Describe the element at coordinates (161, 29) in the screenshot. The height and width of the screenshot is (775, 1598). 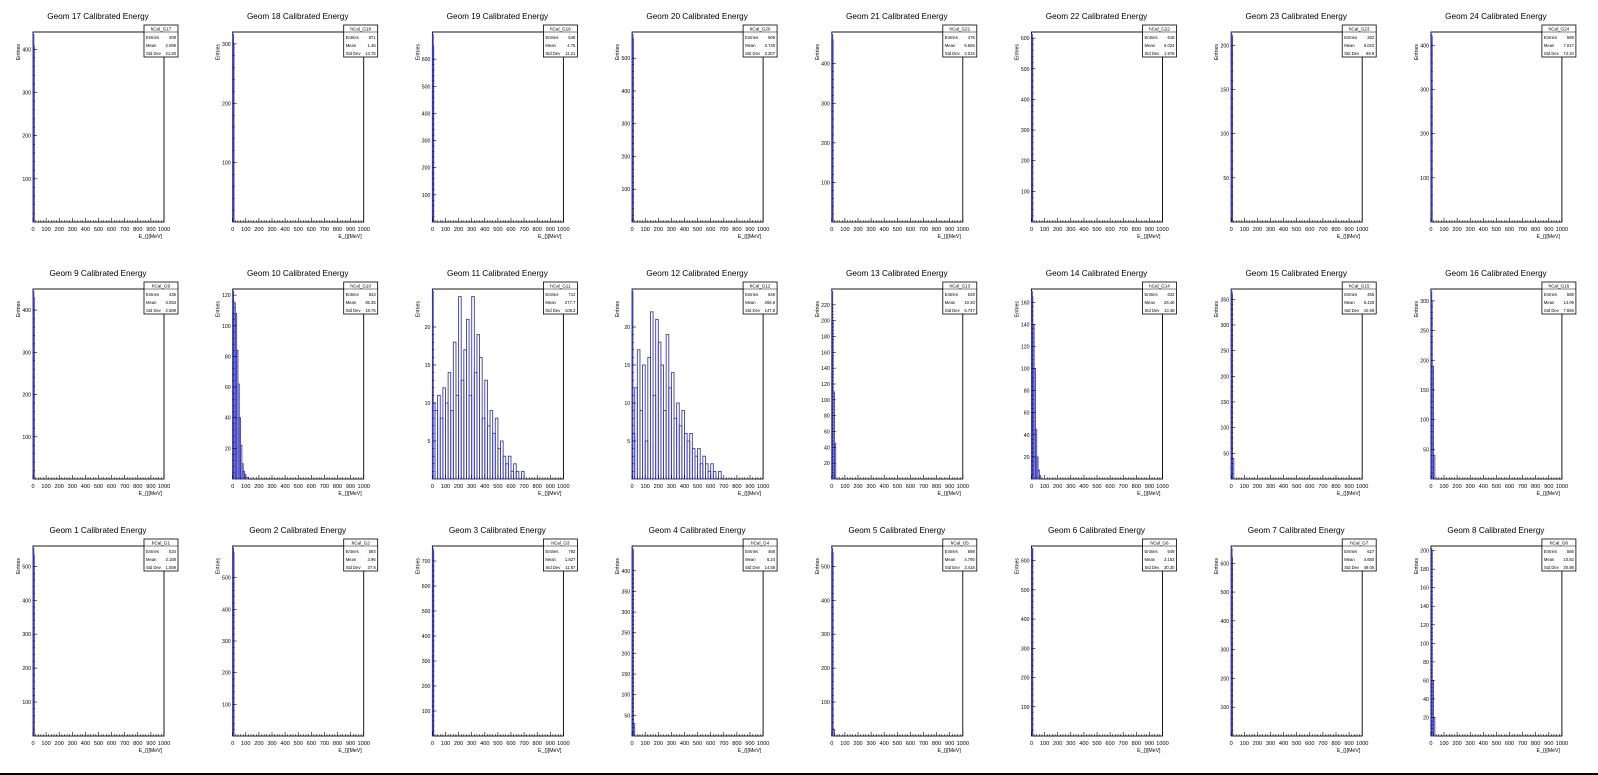
I see `stats-name: hCal_G17` at that location.